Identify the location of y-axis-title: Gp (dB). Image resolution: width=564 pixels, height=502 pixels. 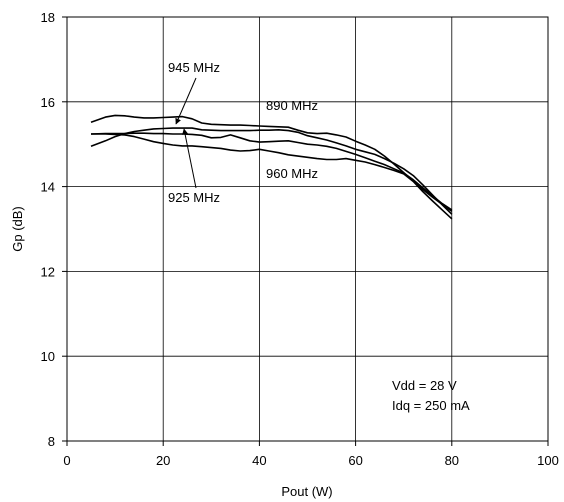
(17, 229).